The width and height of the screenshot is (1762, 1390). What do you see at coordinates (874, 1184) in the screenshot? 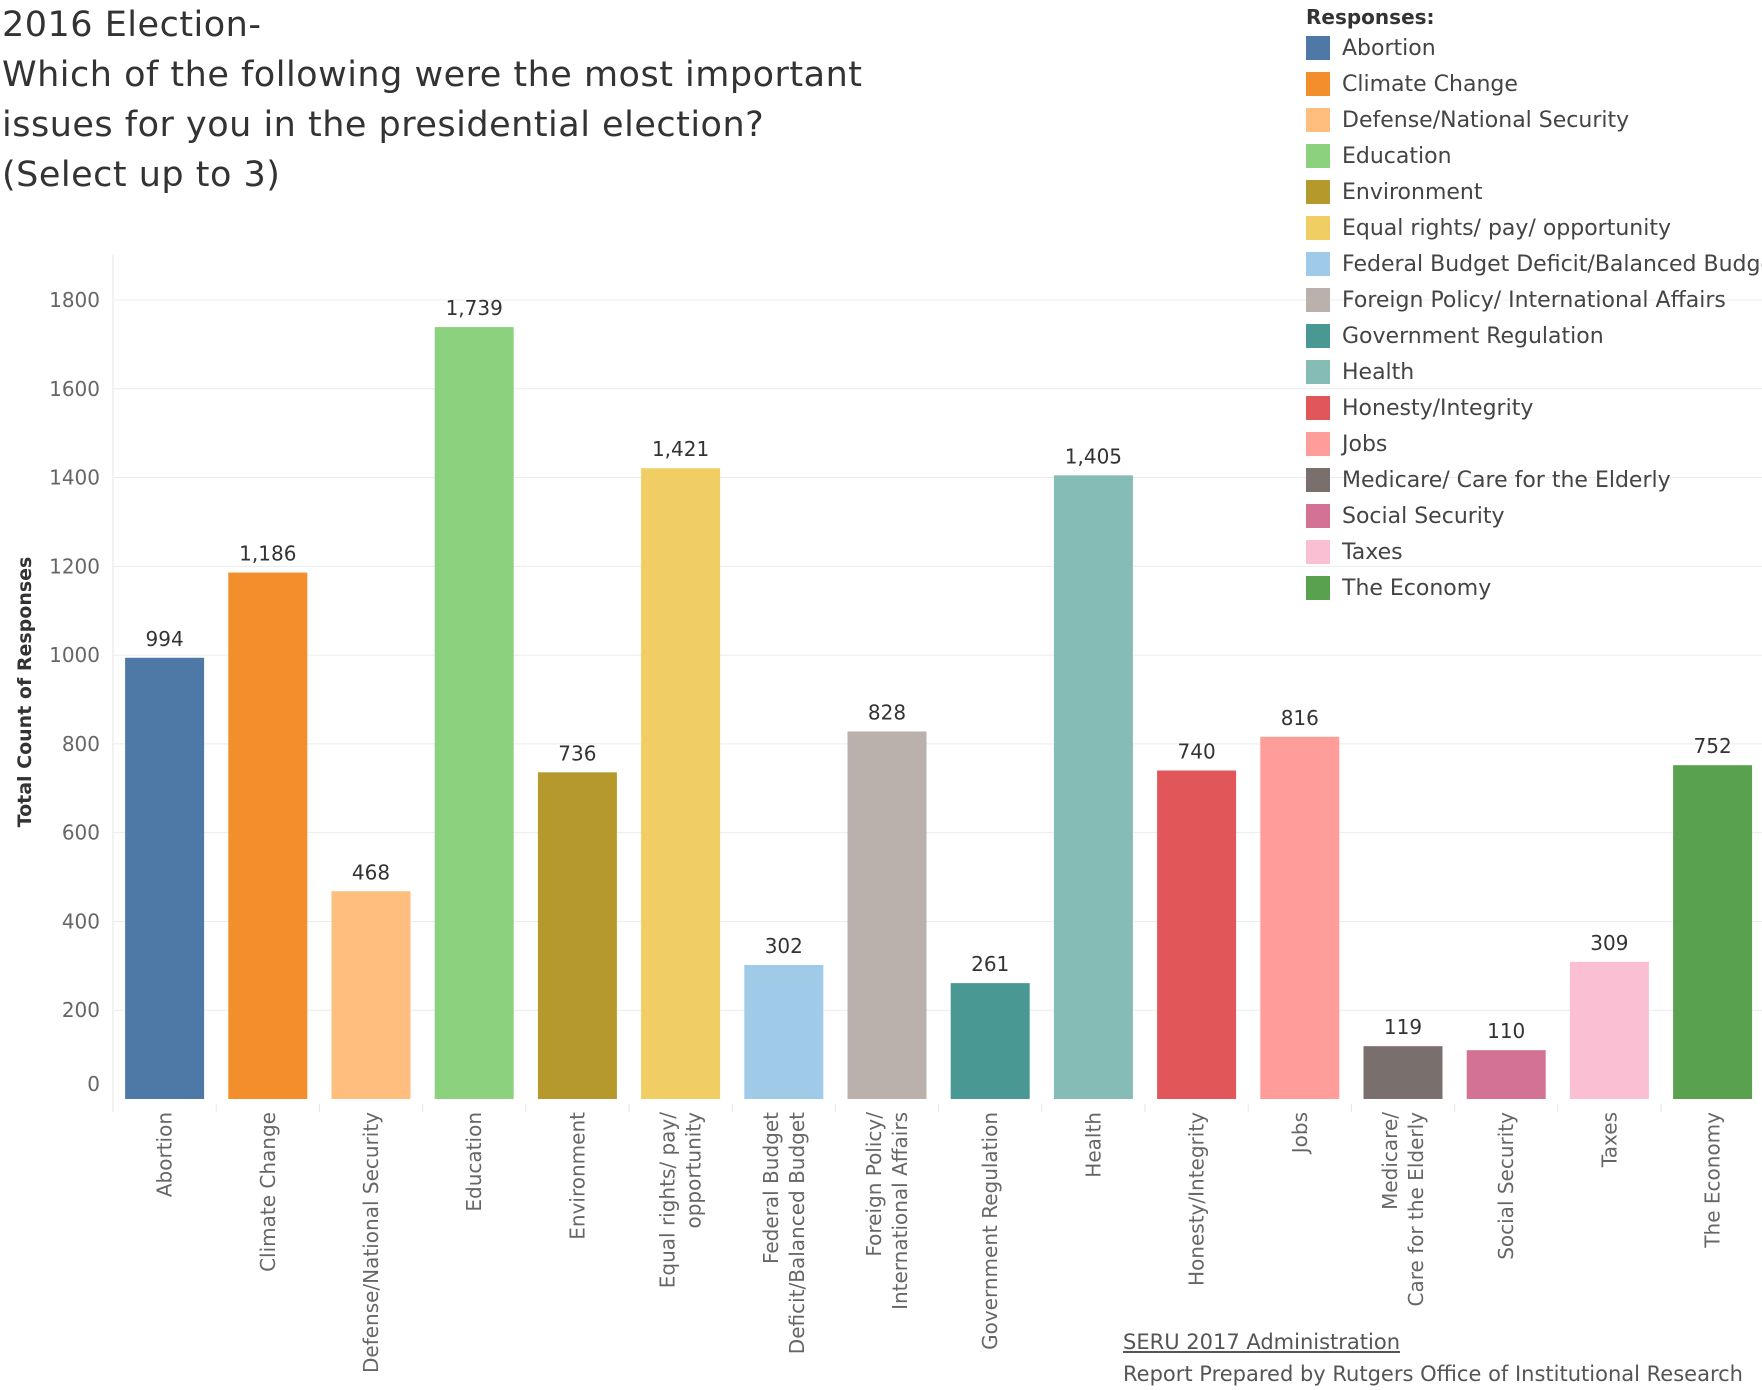
I see `x-tick-label-line: Foreign Policy/` at bounding box center [874, 1184].